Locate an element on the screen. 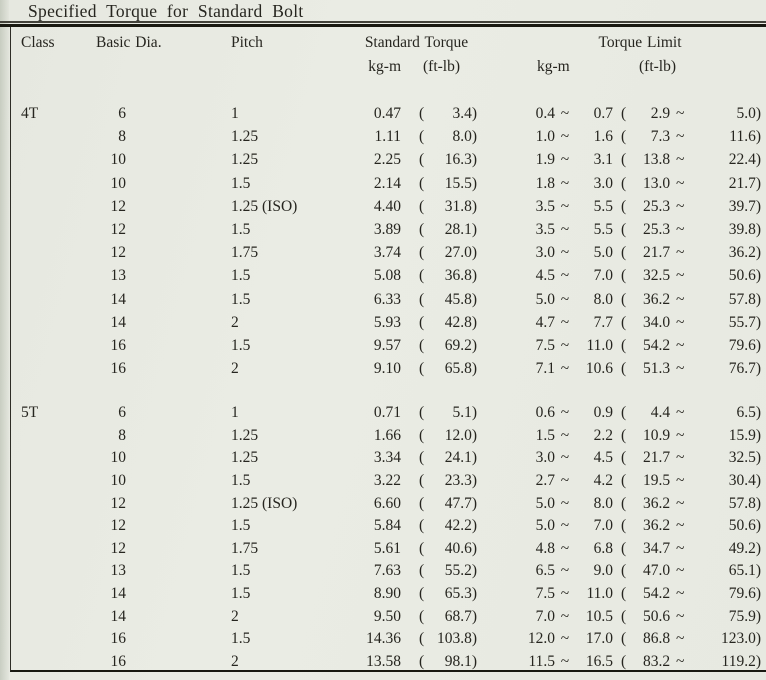  cell-standard-torque-kgm: 6.60 is located at coordinates (387, 503).